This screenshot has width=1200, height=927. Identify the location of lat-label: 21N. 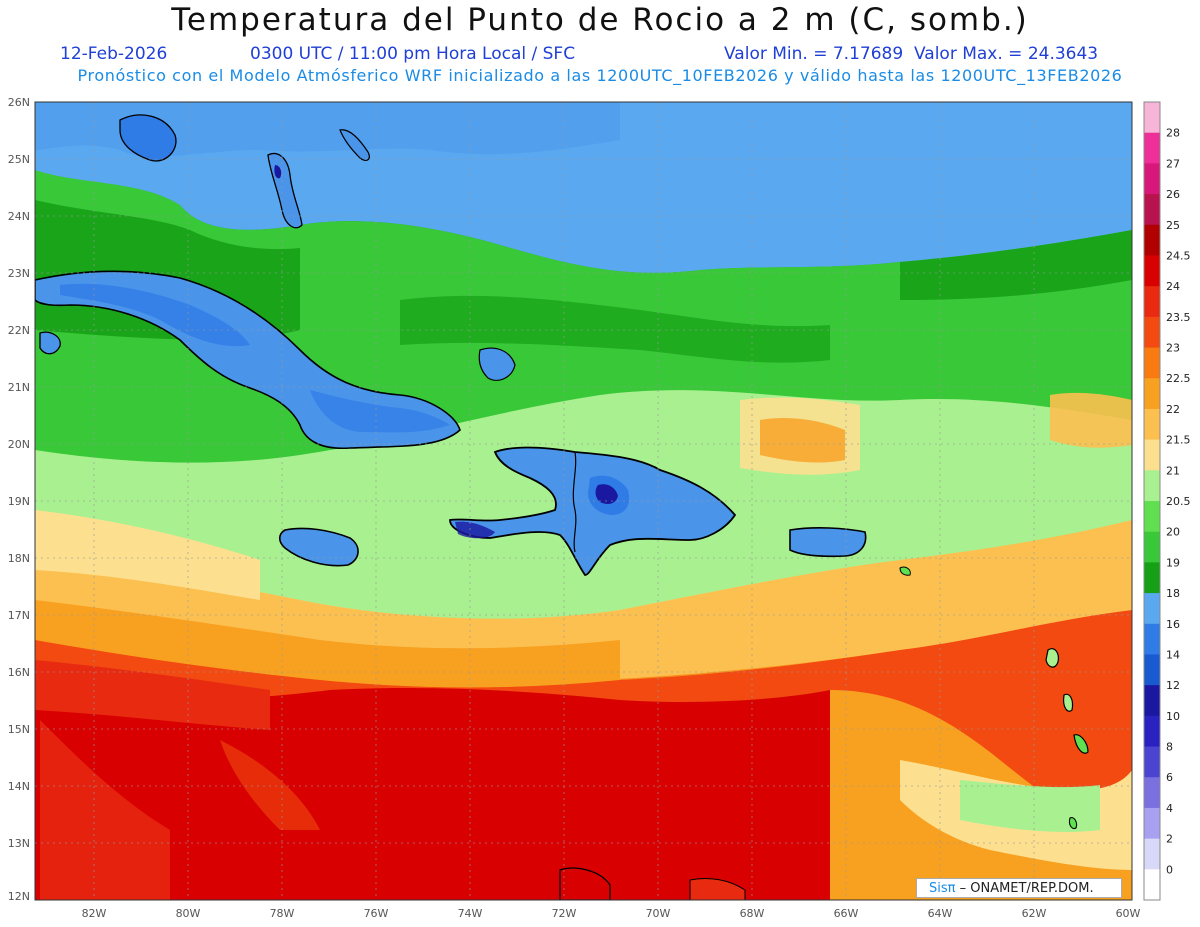
(19, 387).